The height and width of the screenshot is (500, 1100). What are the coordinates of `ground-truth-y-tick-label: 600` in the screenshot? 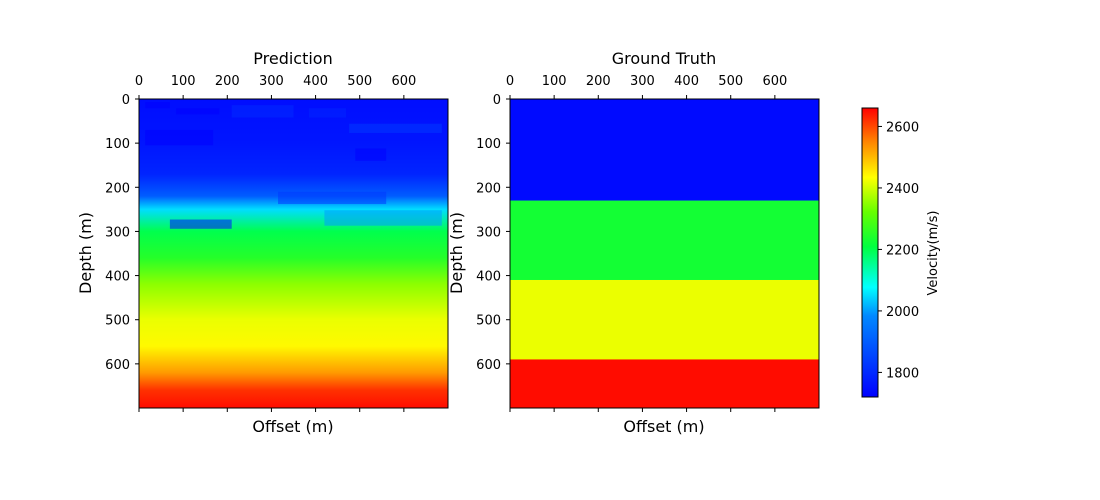 It's located at (488, 365).